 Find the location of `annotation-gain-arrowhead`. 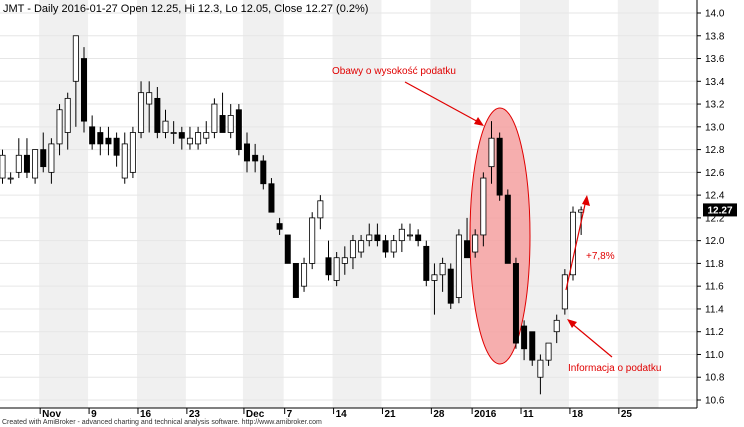

annotation-gain-arrowhead is located at coordinates (586, 200).